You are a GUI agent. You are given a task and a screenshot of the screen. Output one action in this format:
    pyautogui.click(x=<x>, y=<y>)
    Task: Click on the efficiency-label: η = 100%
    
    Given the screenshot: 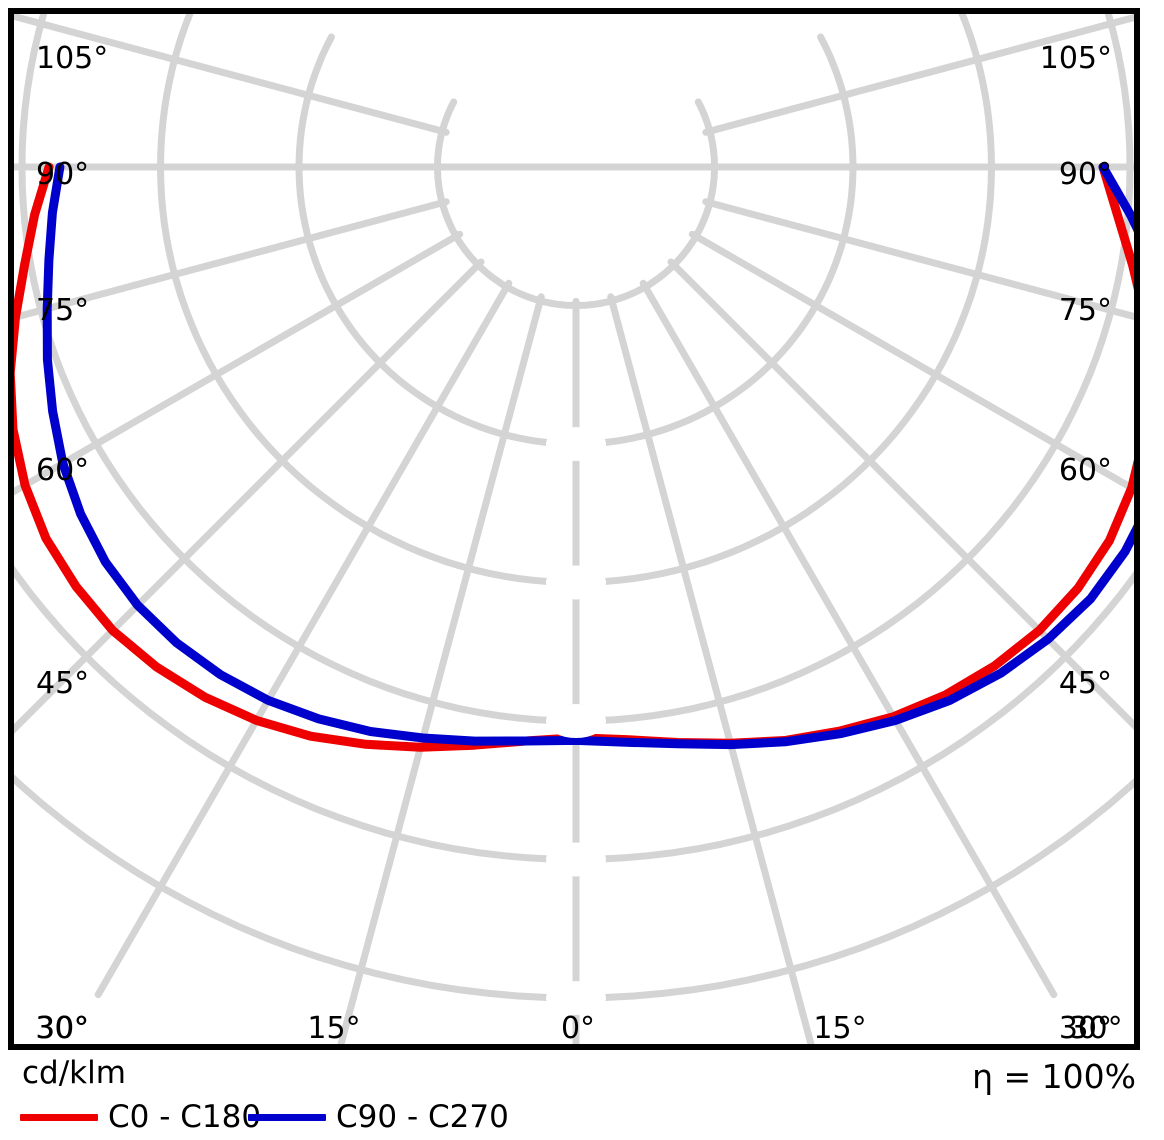 What is the action you would take?
    pyautogui.click(x=1054, y=1076)
    